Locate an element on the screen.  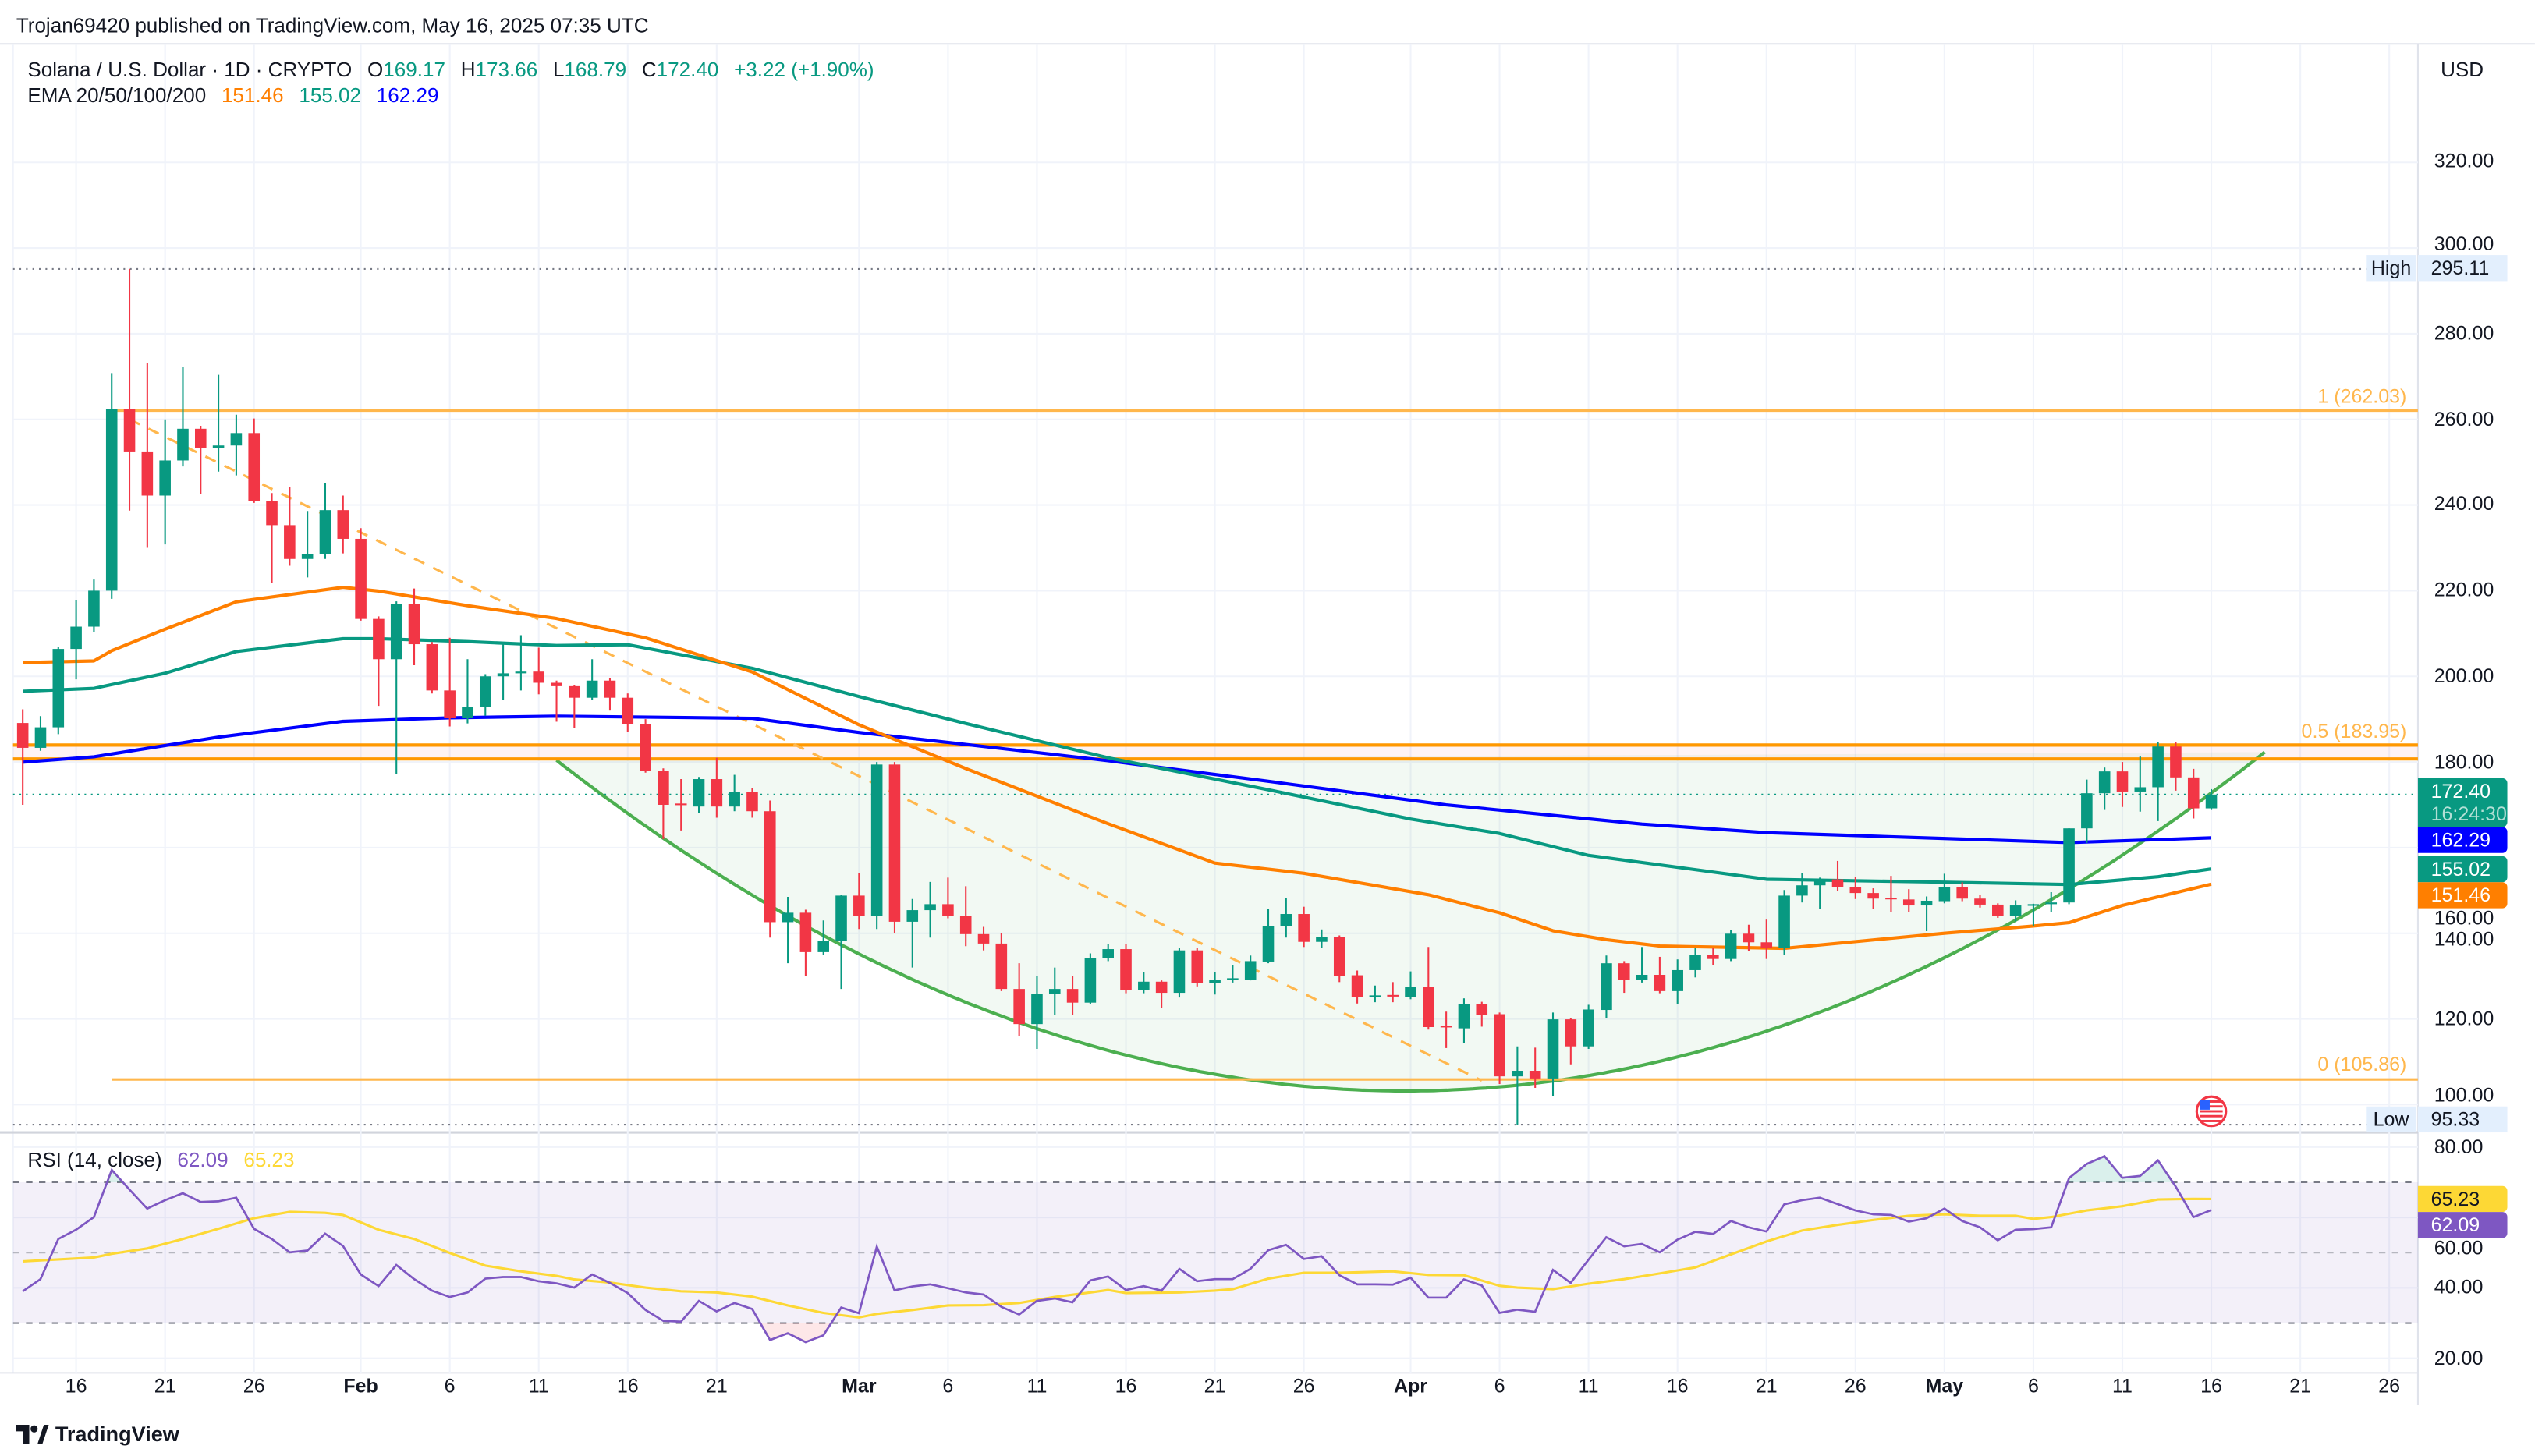
rsi-label: RSI (14, close) is located at coordinates (95, 1160).